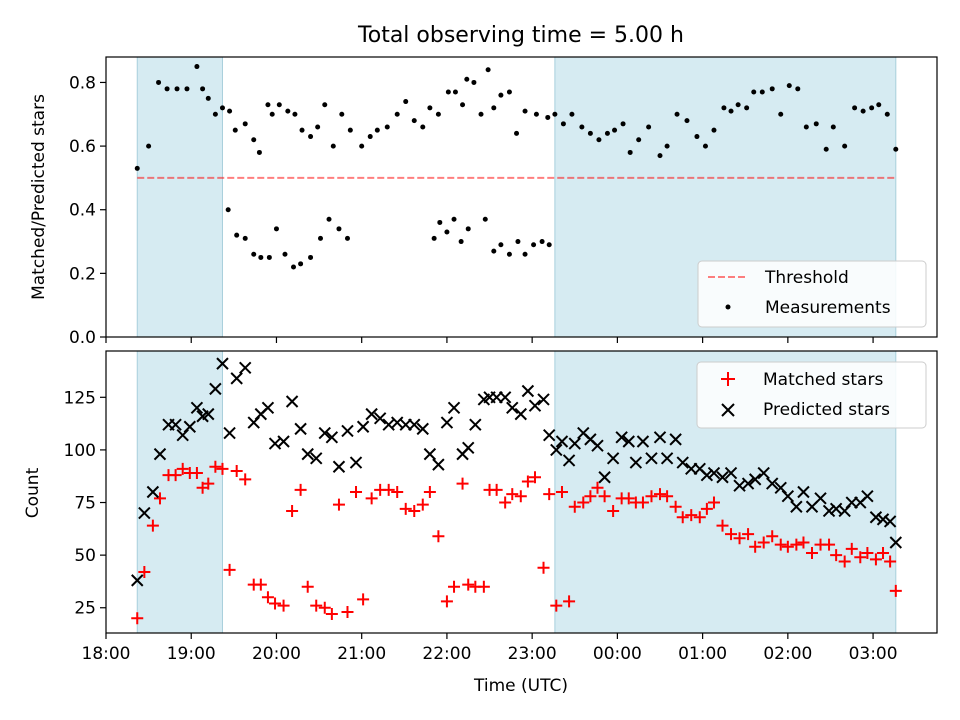  I want to click on x-tick-label: 03:00, so click(873, 654).